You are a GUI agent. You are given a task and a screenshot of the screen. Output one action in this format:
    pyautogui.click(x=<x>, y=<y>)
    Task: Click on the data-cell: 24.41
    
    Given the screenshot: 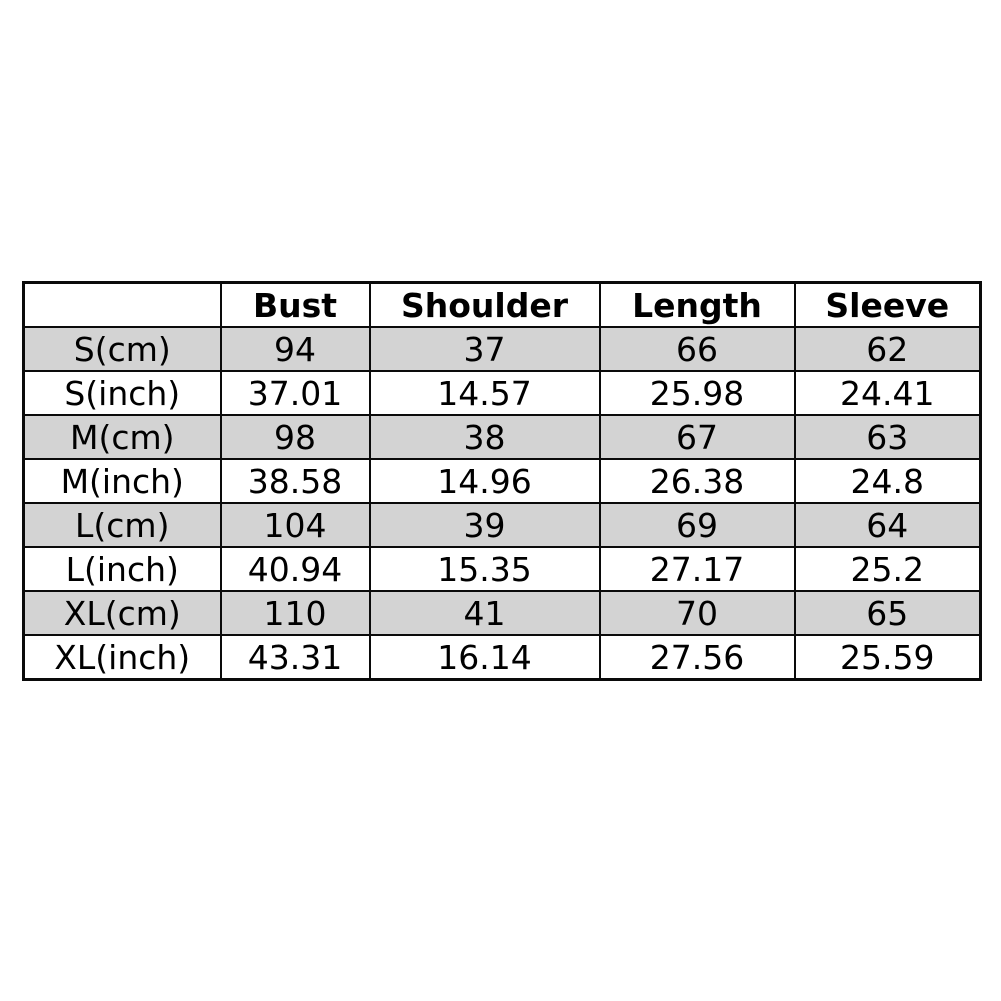 What is the action you would take?
    pyautogui.click(x=887, y=393)
    